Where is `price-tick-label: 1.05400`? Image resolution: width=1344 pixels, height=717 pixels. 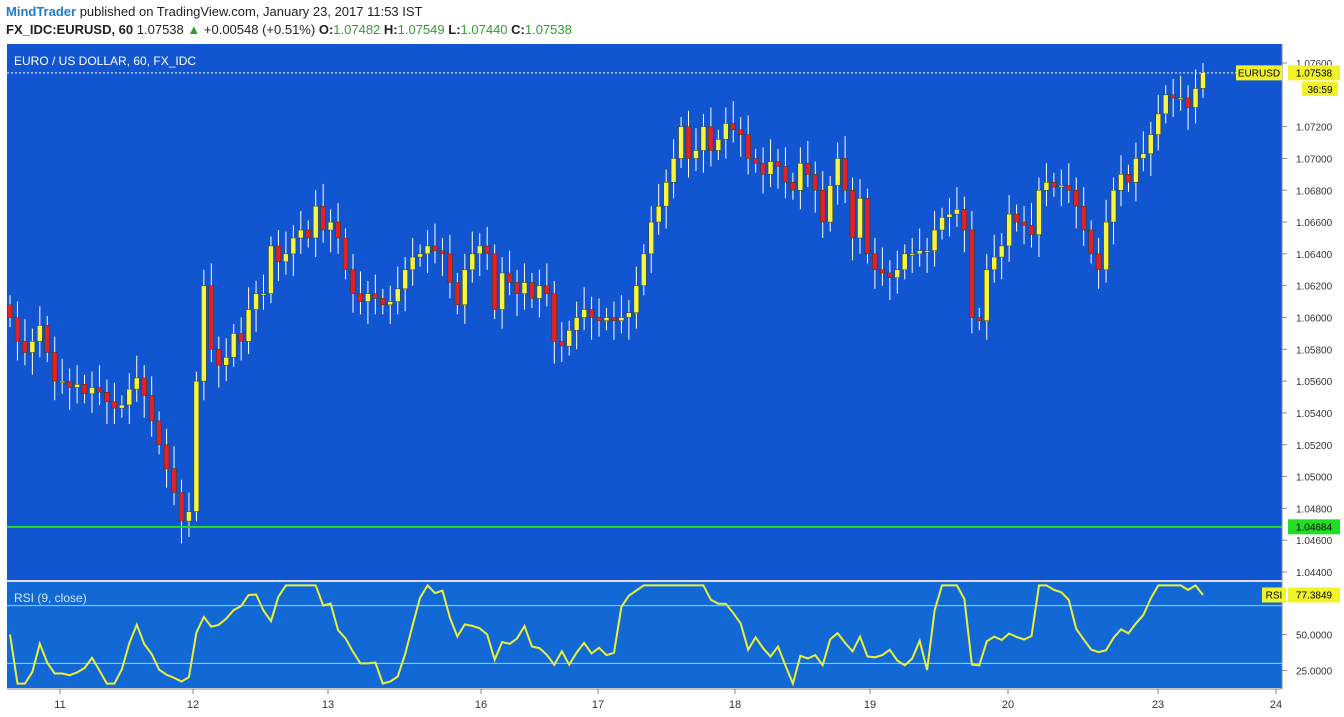
price-tick-label: 1.05400 is located at coordinates (1314, 414).